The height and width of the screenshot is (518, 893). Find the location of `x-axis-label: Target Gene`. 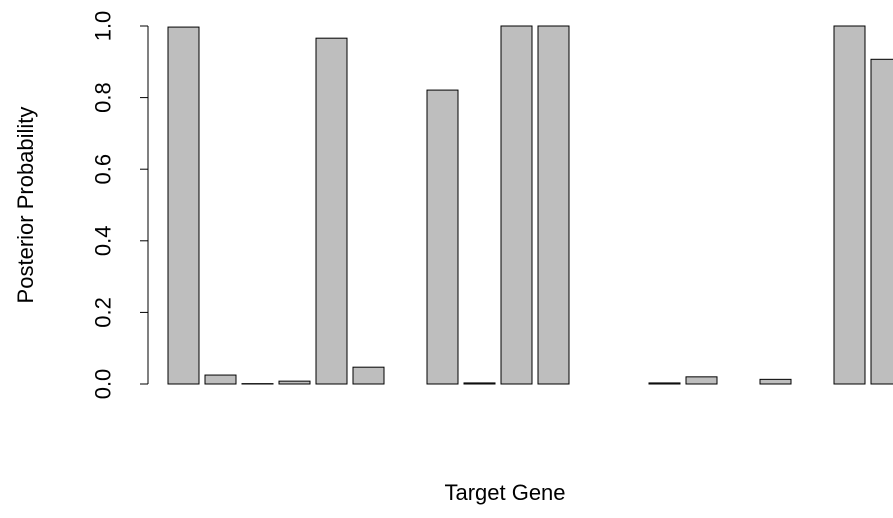

x-axis-label: Target Gene is located at coordinates (504, 492).